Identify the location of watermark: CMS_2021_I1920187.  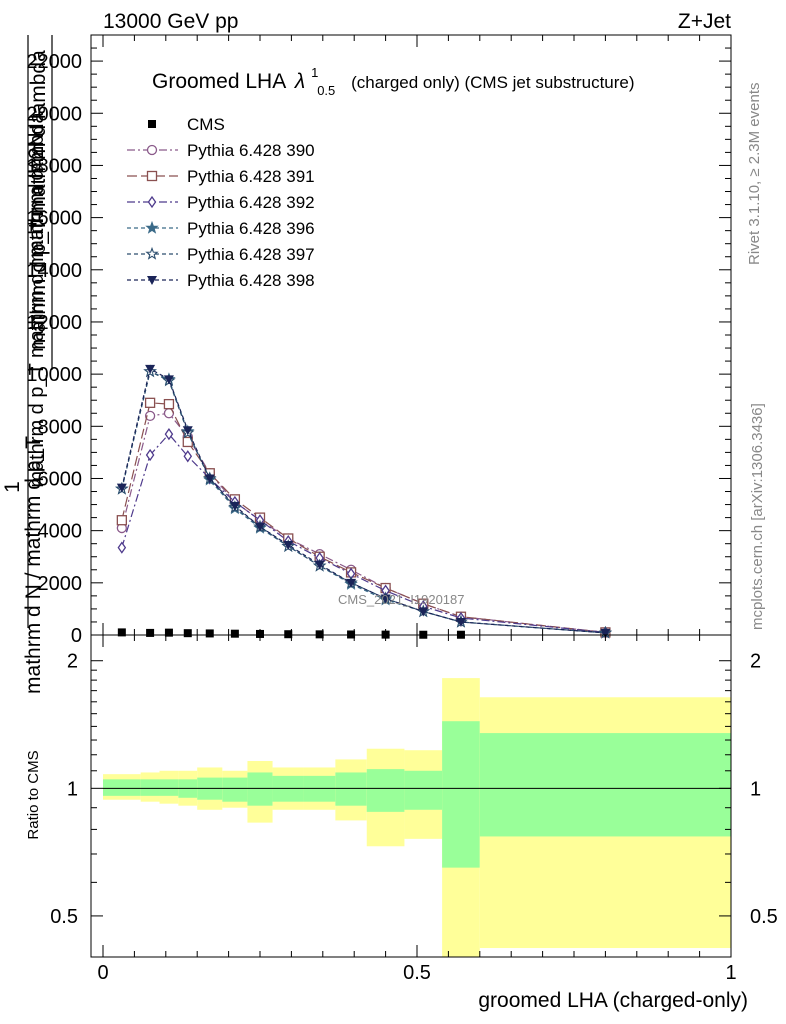
(401, 599).